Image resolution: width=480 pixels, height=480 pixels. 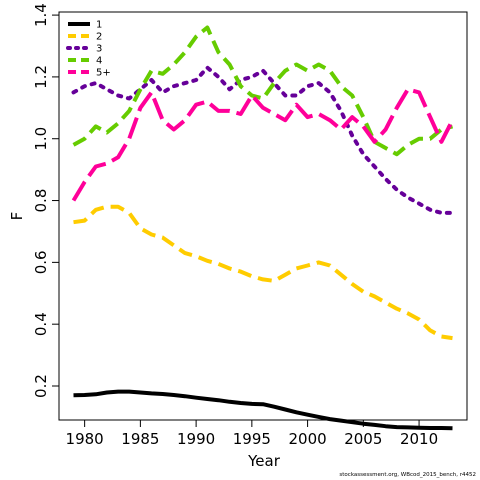 I want to click on y-tick-label: 1.2, so click(x=41, y=77).